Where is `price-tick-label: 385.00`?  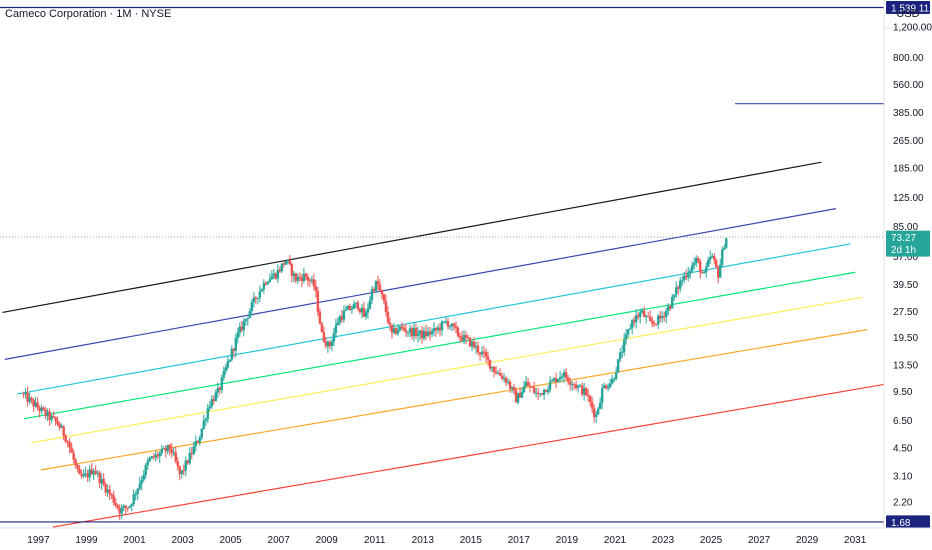
price-tick-label: 385.00 is located at coordinates (908, 113).